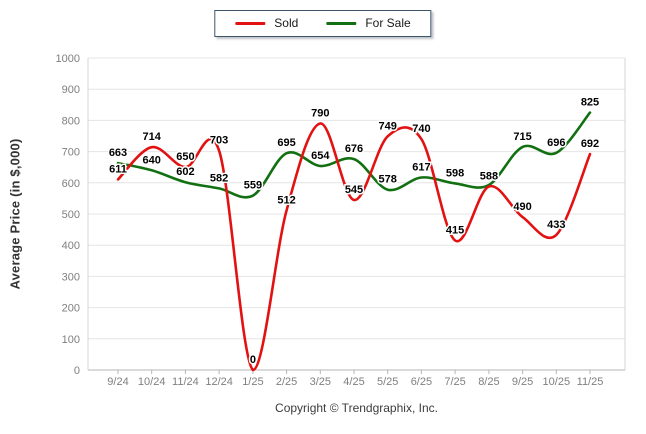  What do you see at coordinates (152, 137) in the screenshot?
I see `data-label-sold: 714` at bounding box center [152, 137].